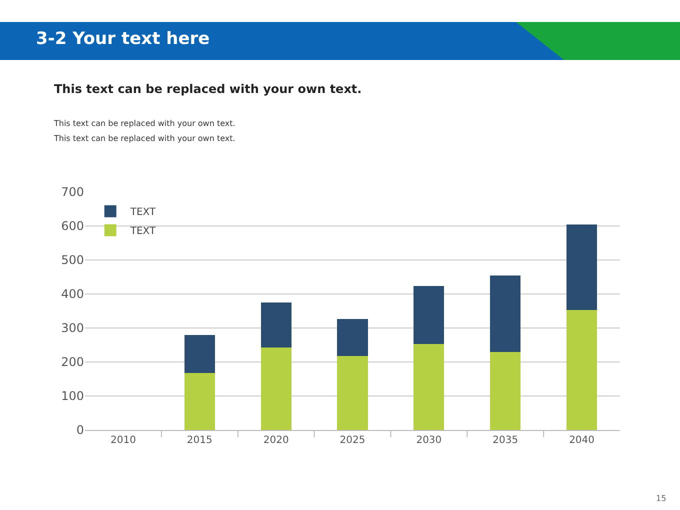 This screenshot has width=680, height=510. I want to click on x-tick-label: 2020, so click(276, 440).